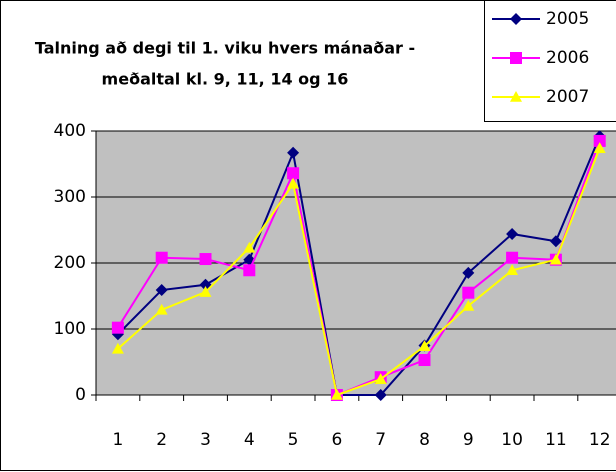  Describe the element at coordinates (600, 440) in the screenshot. I see `x-tick-label: 12` at that location.